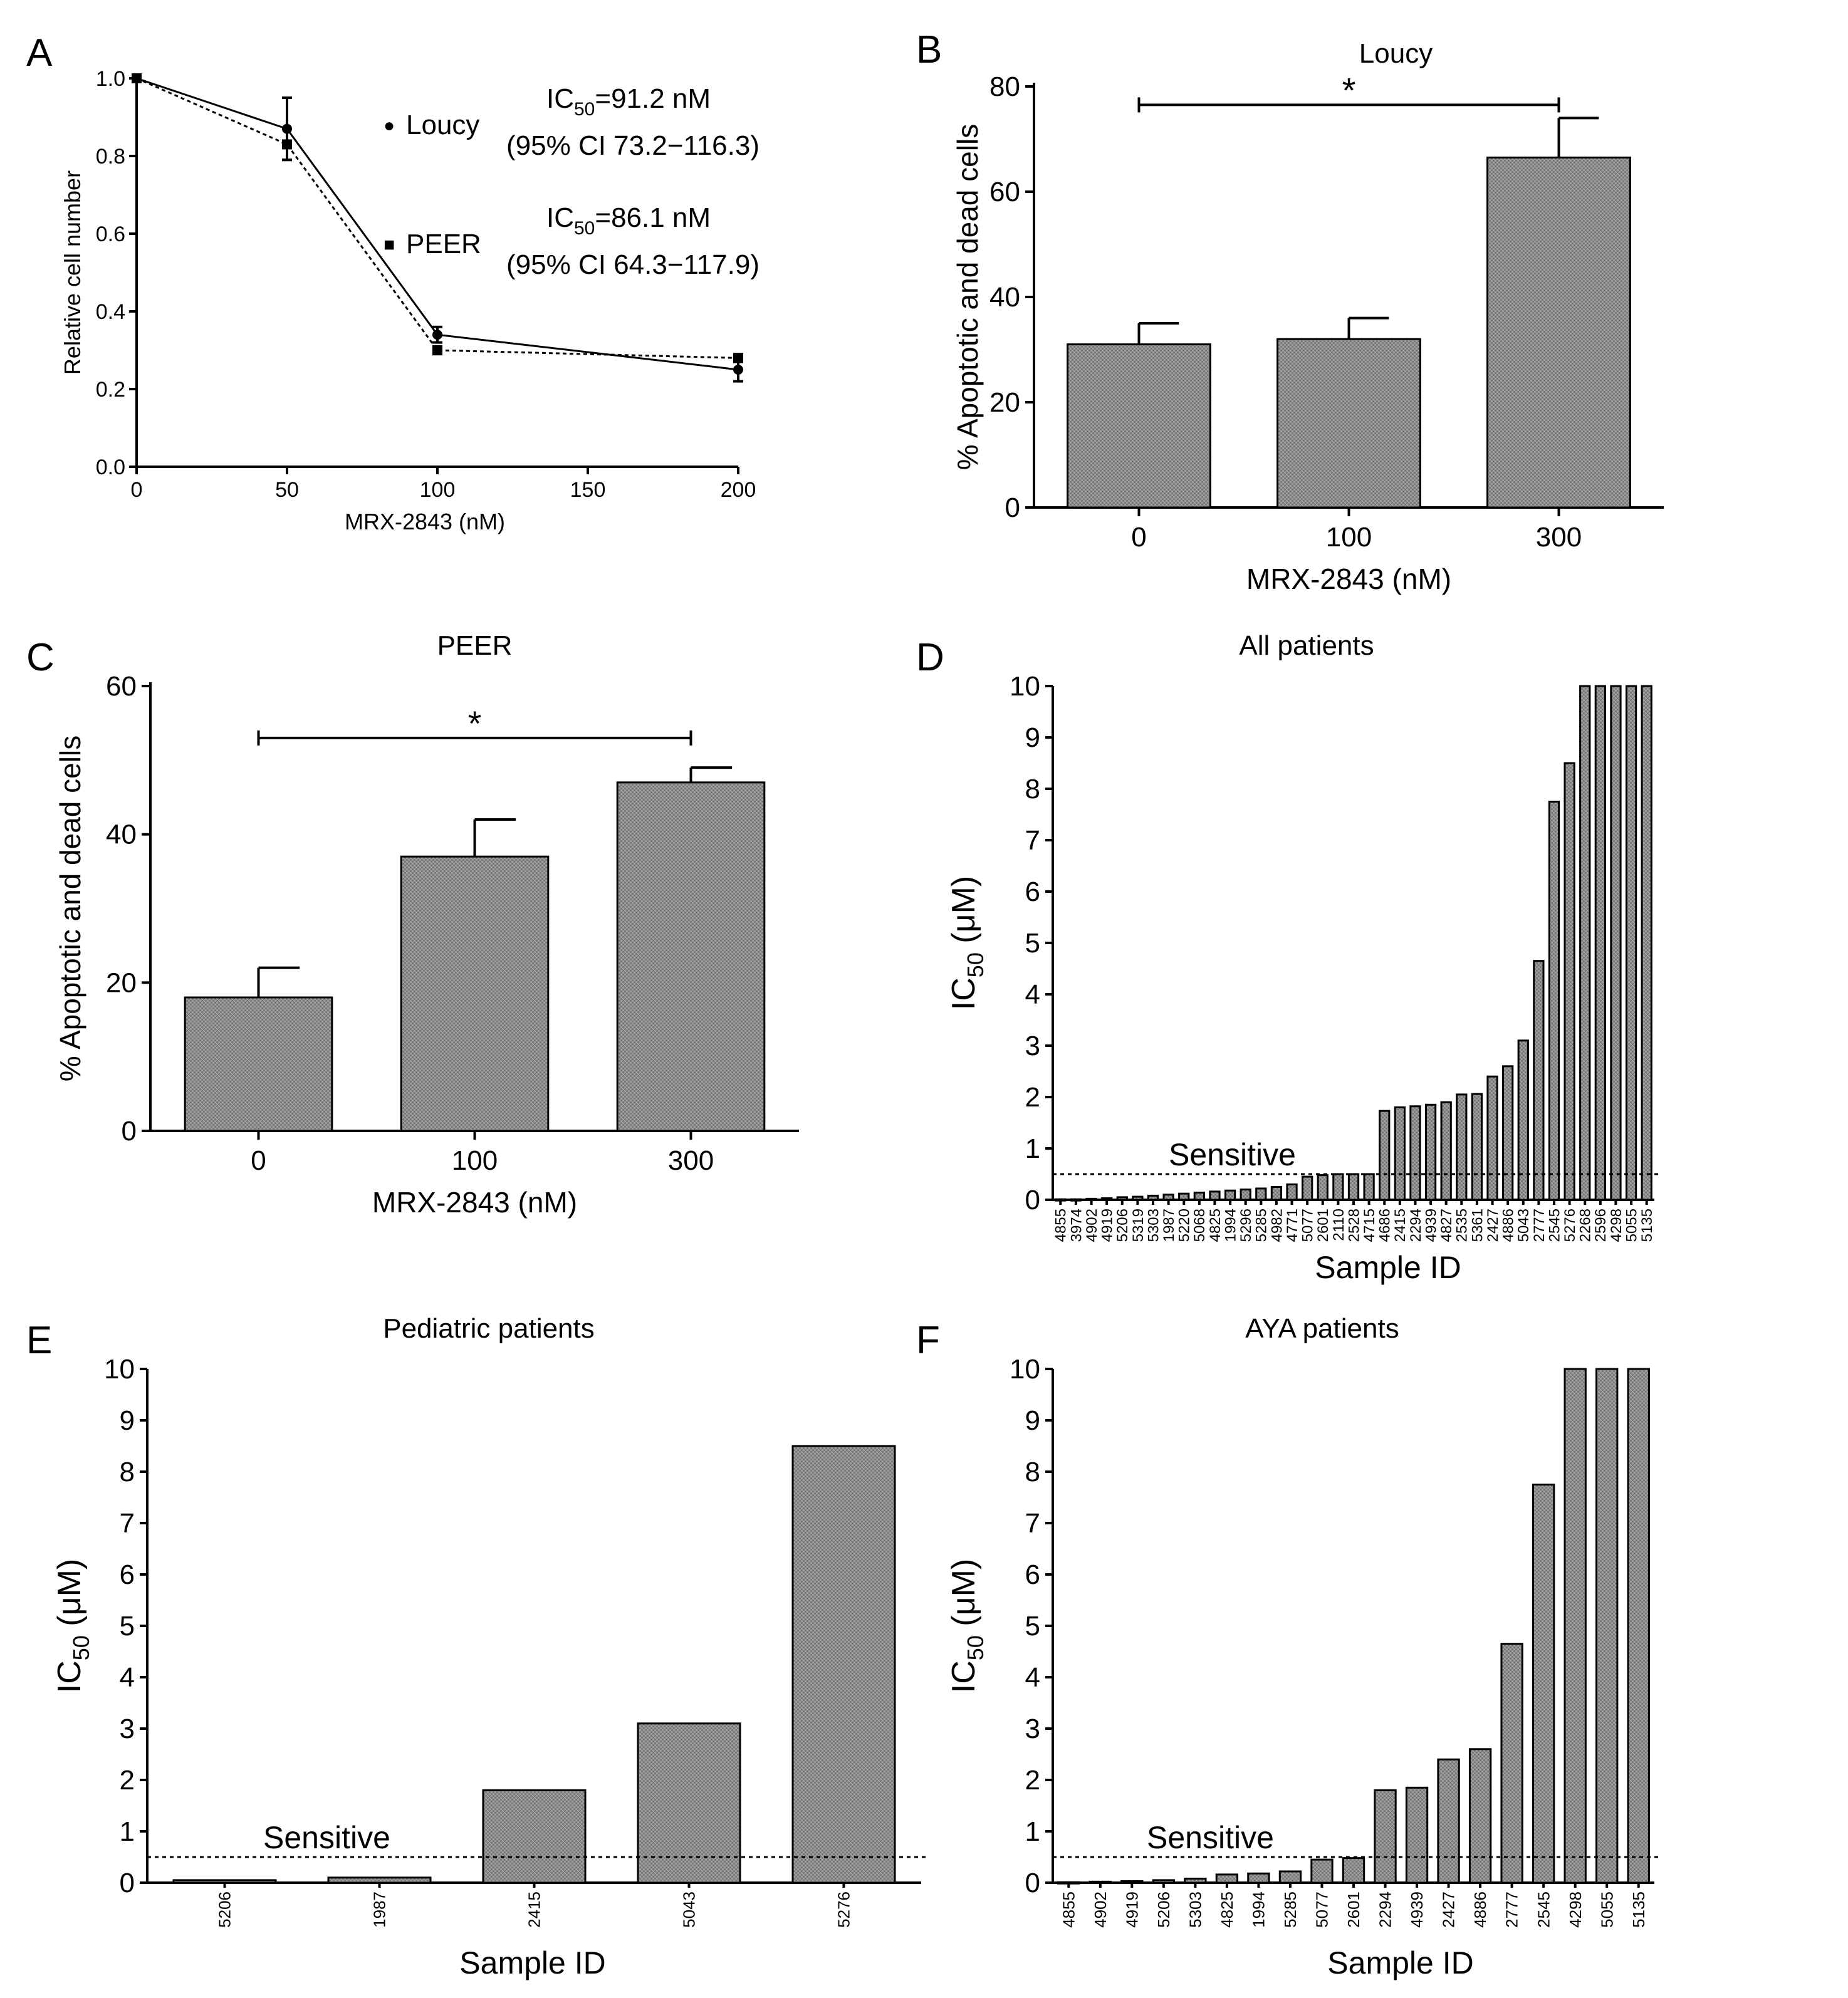 The image size is (1848, 1998). What do you see at coordinates (70, 909) in the screenshot?
I see `y-axis-label: % Apoptotic and dead cells` at bounding box center [70, 909].